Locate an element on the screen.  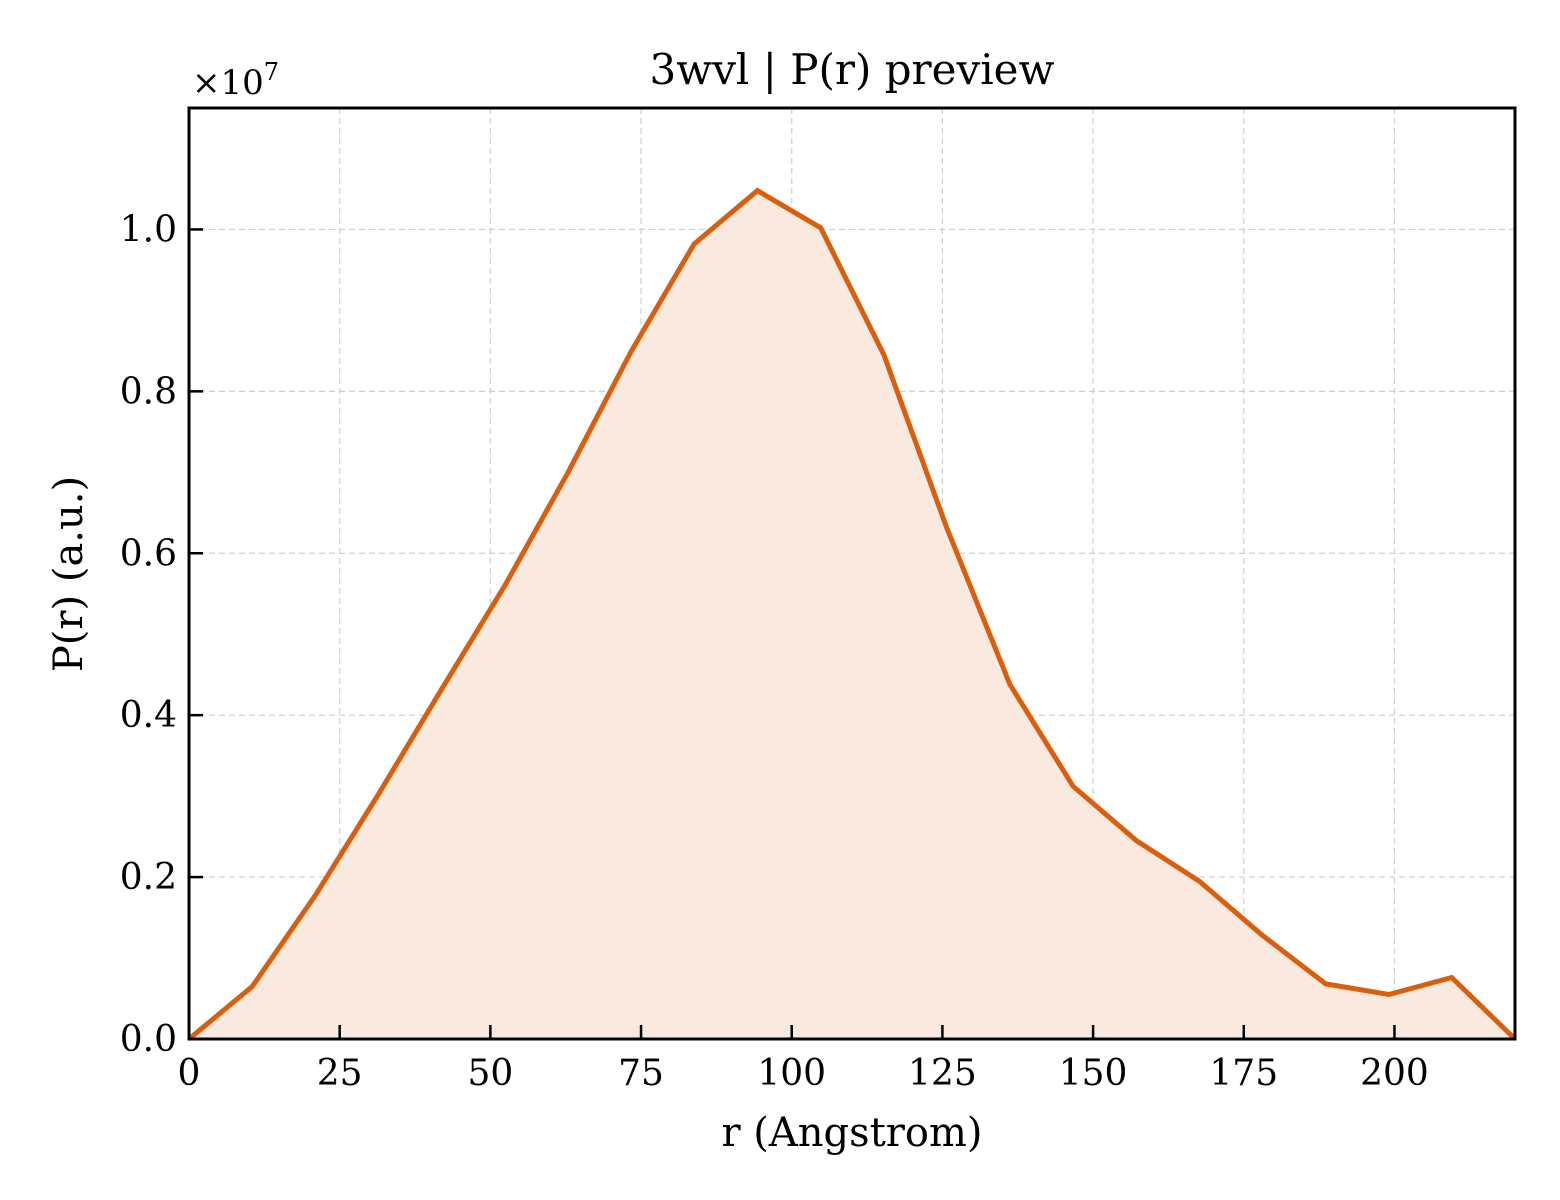
x-axis-label: r (Angstrom) is located at coordinates (851, 1133).